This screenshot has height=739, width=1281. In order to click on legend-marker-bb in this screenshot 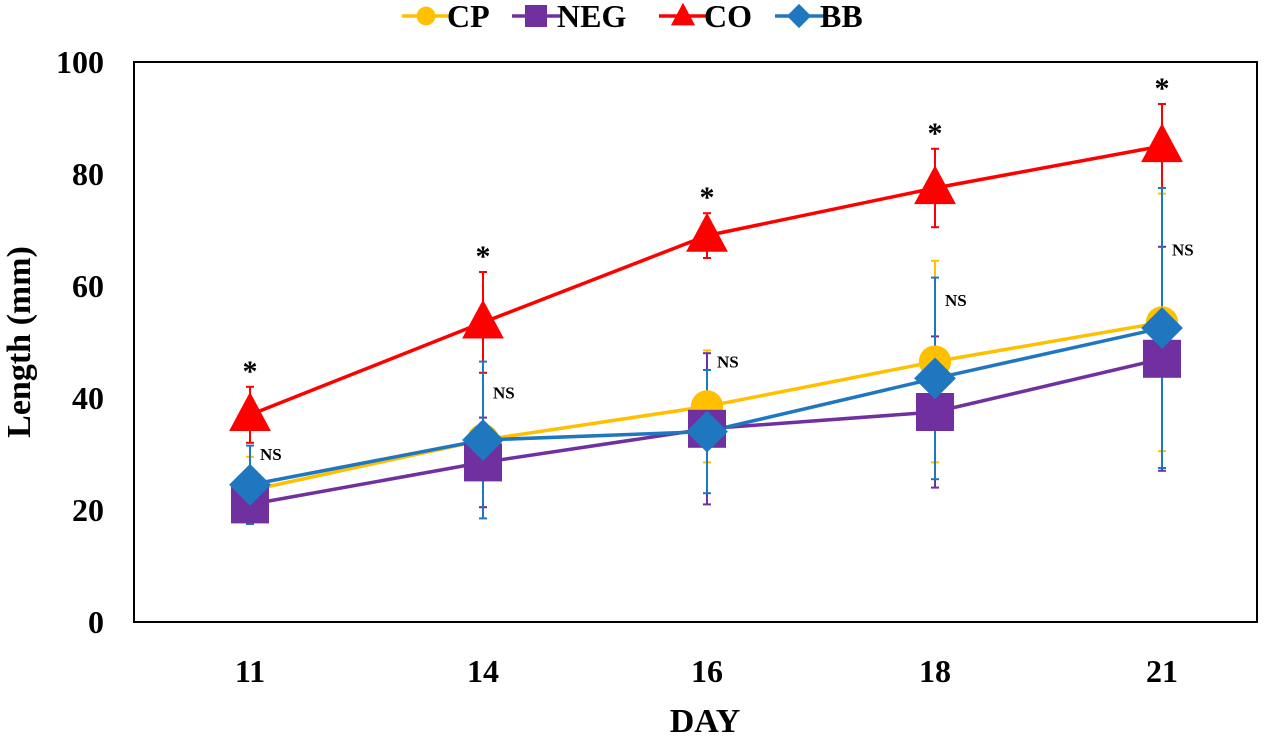, I will do `click(799, 16)`.